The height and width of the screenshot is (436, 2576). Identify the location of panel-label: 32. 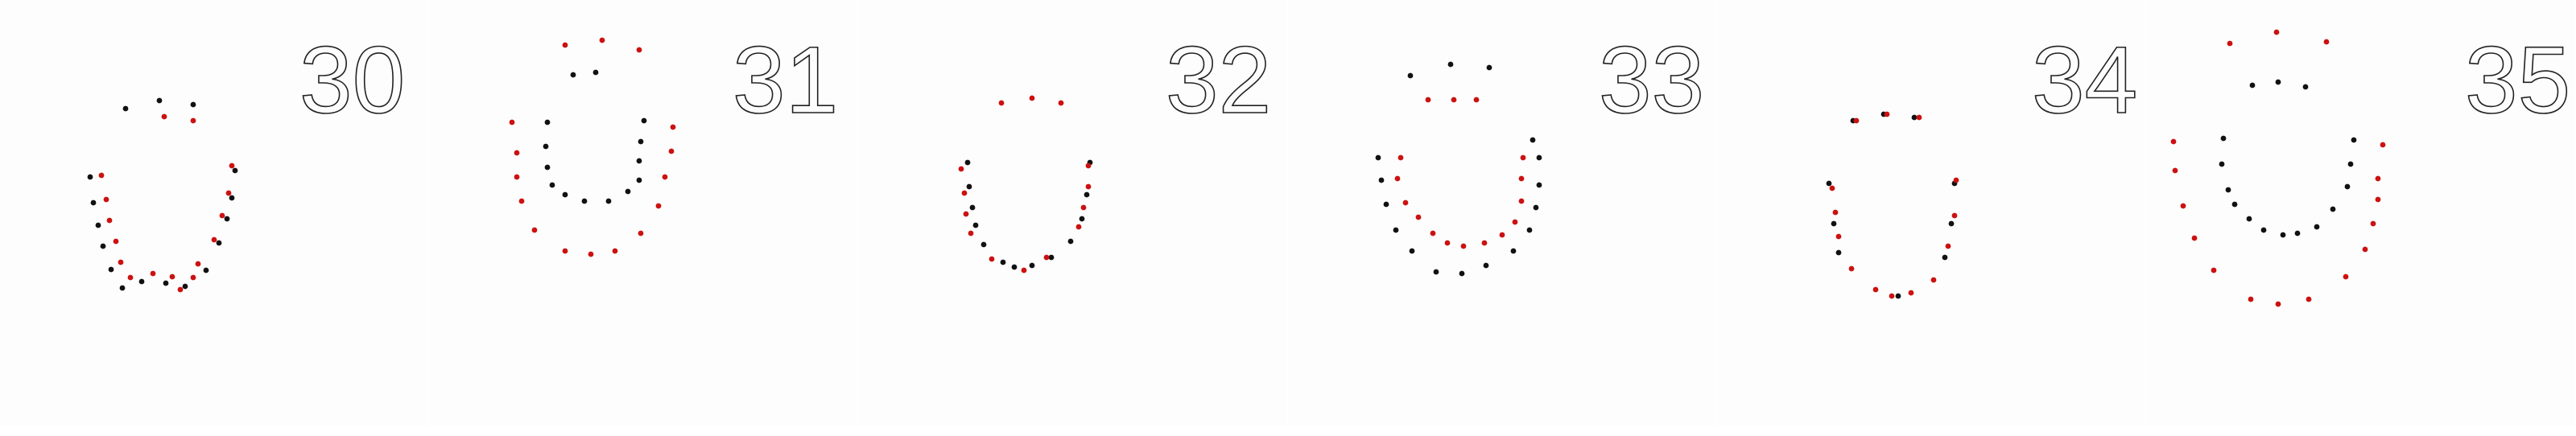
(1218, 80).